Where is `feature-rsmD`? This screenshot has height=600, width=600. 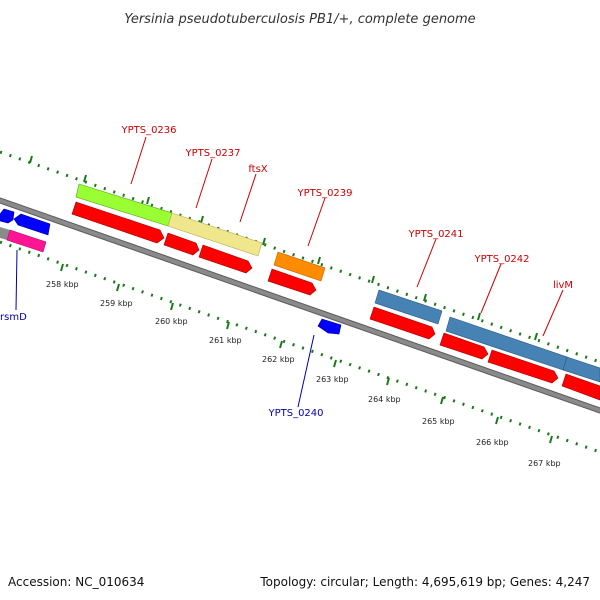
feature-rsmD is located at coordinates (32, 224).